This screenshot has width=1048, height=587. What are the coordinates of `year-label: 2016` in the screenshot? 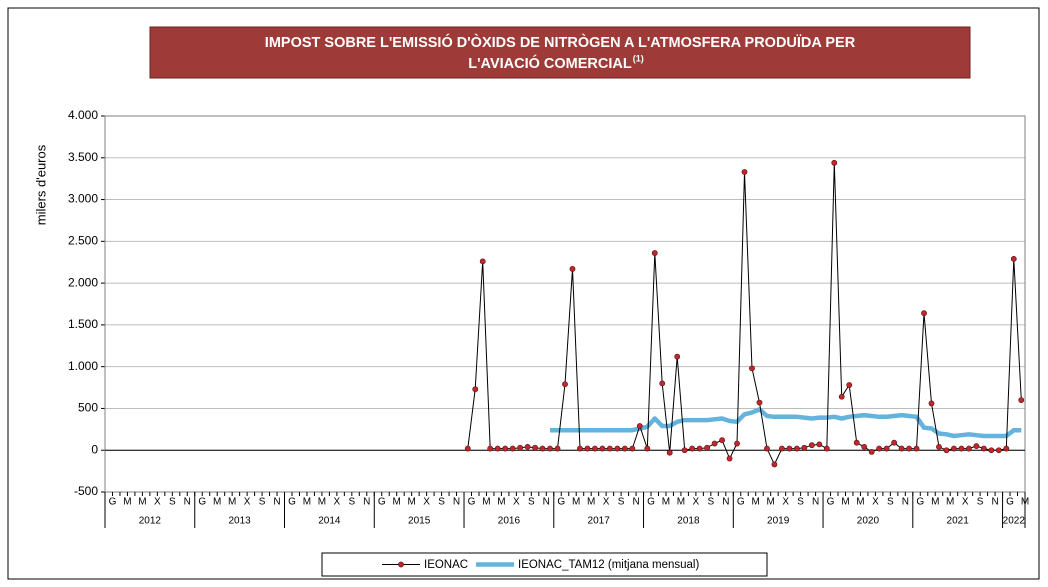 It's located at (509, 521).